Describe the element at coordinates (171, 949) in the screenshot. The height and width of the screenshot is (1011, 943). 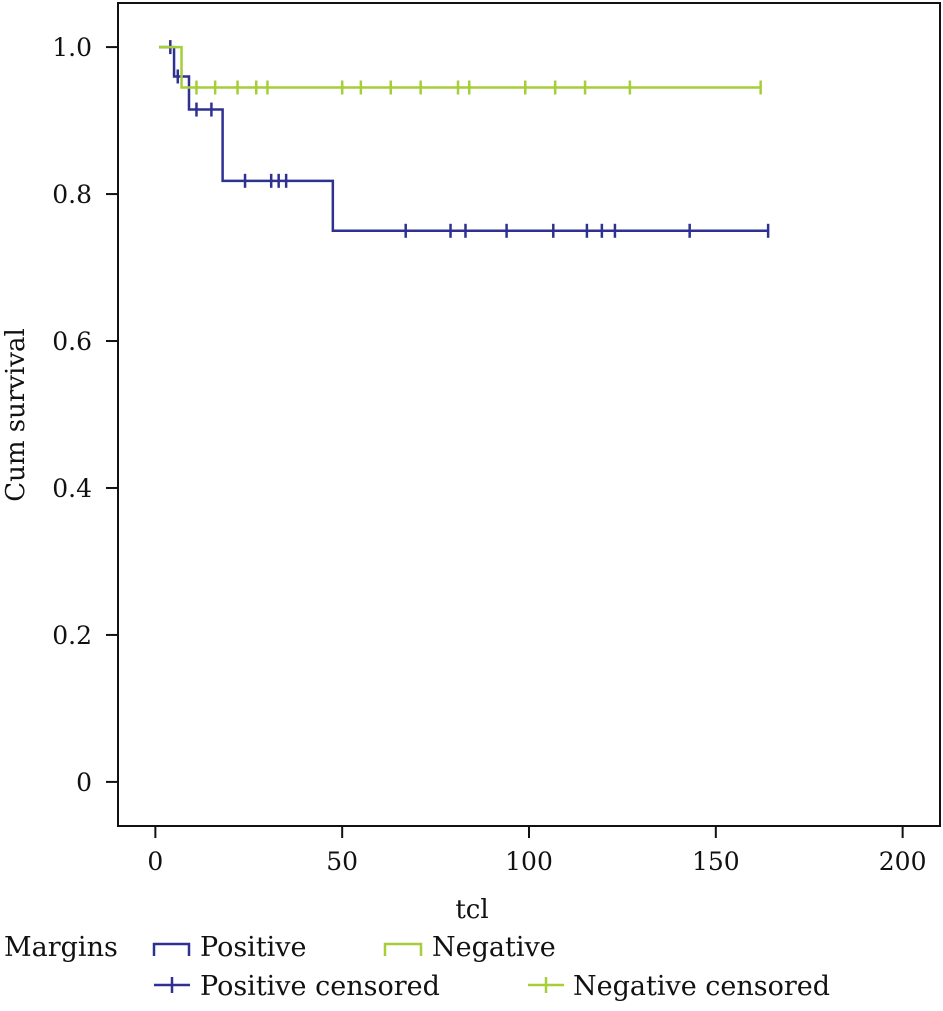
I see `legend-step-positive` at that location.